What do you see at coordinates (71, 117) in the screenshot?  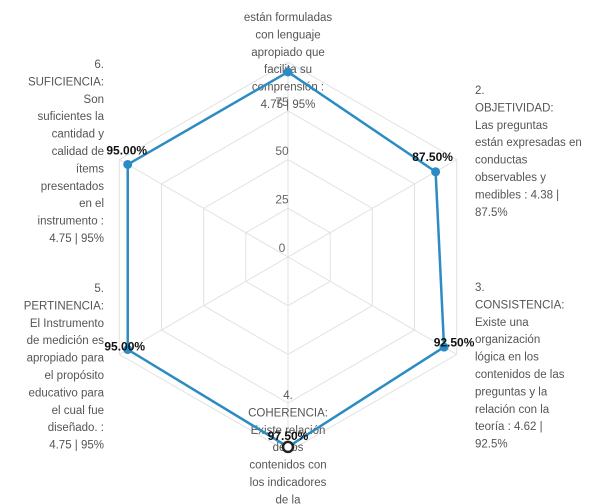 I see `axis-label: suficientes la` at bounding box center [71, 117].